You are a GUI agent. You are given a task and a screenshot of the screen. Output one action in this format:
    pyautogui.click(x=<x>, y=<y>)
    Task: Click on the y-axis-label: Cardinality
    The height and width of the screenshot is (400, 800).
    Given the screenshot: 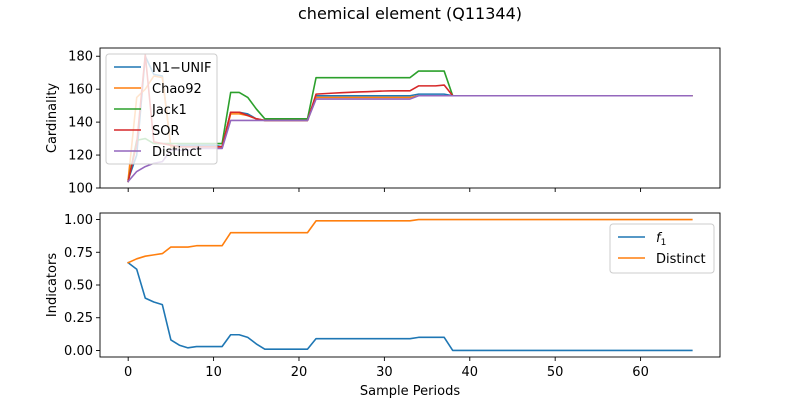 What is the action you would take?
    pyautogui.click(x=52, y=118)
    